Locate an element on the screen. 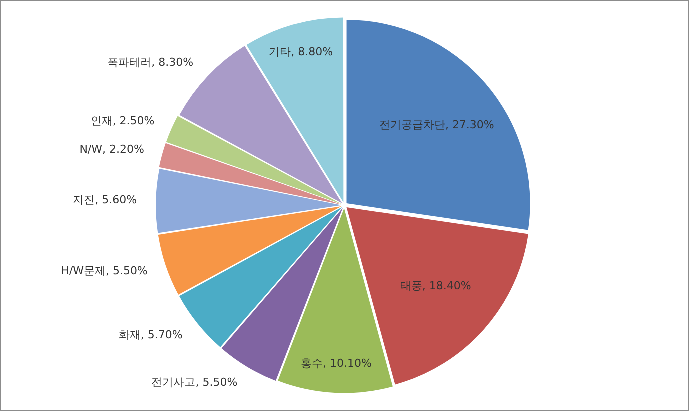 The width and height of the screenshot is (689, 411). slice-label: 전기공급차단, 27.30% is located at coordinates (436, 125).